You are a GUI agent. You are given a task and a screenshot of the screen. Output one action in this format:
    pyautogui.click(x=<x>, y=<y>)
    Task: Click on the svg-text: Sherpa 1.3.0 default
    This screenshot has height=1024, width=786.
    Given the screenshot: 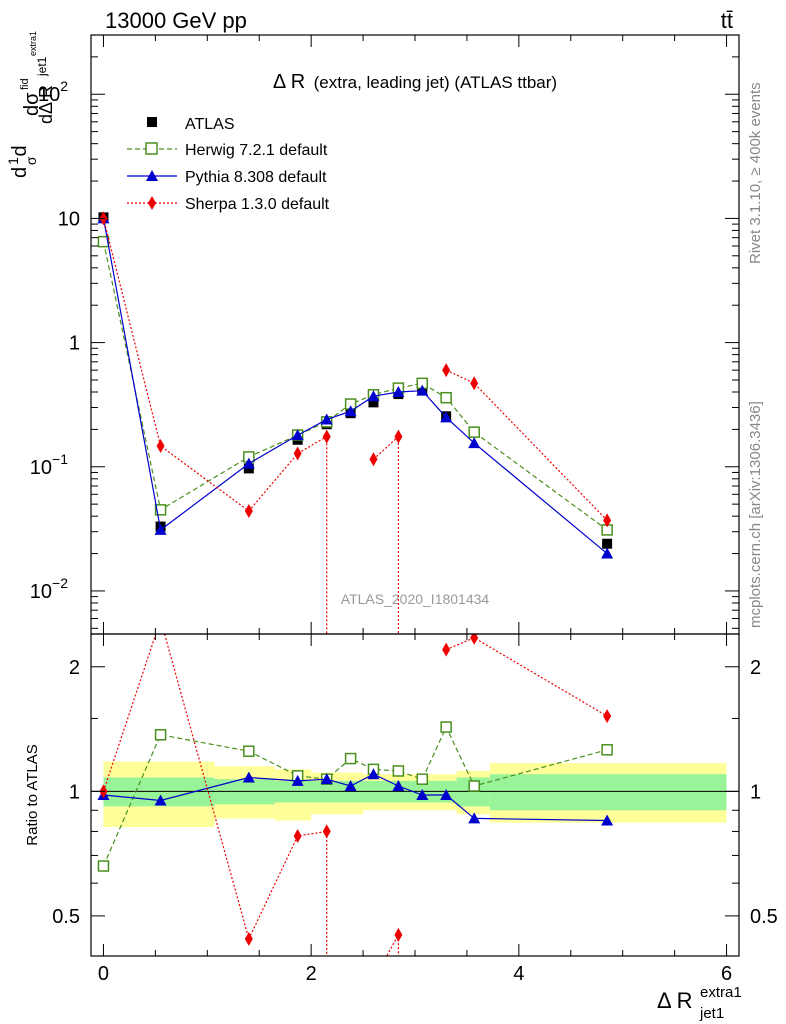 What is the action you would take?
    pyautogui.click(x=257, y=204)
    